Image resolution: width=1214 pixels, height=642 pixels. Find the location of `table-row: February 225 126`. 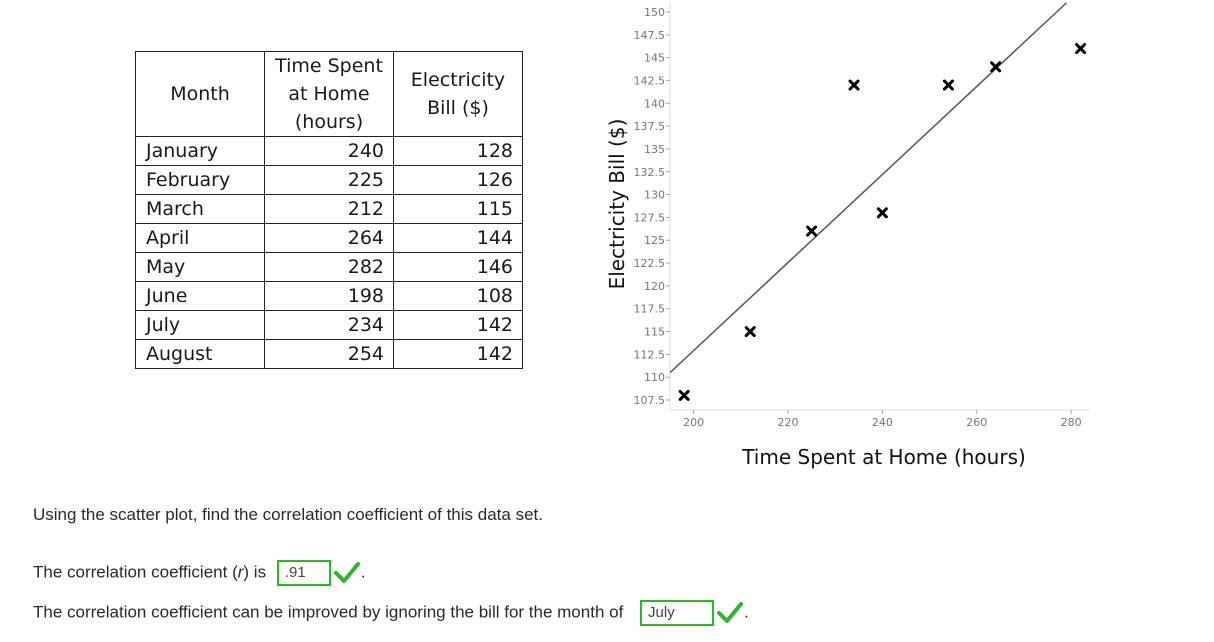

table-row: February 225 126 is located at coordinates (329, 180).